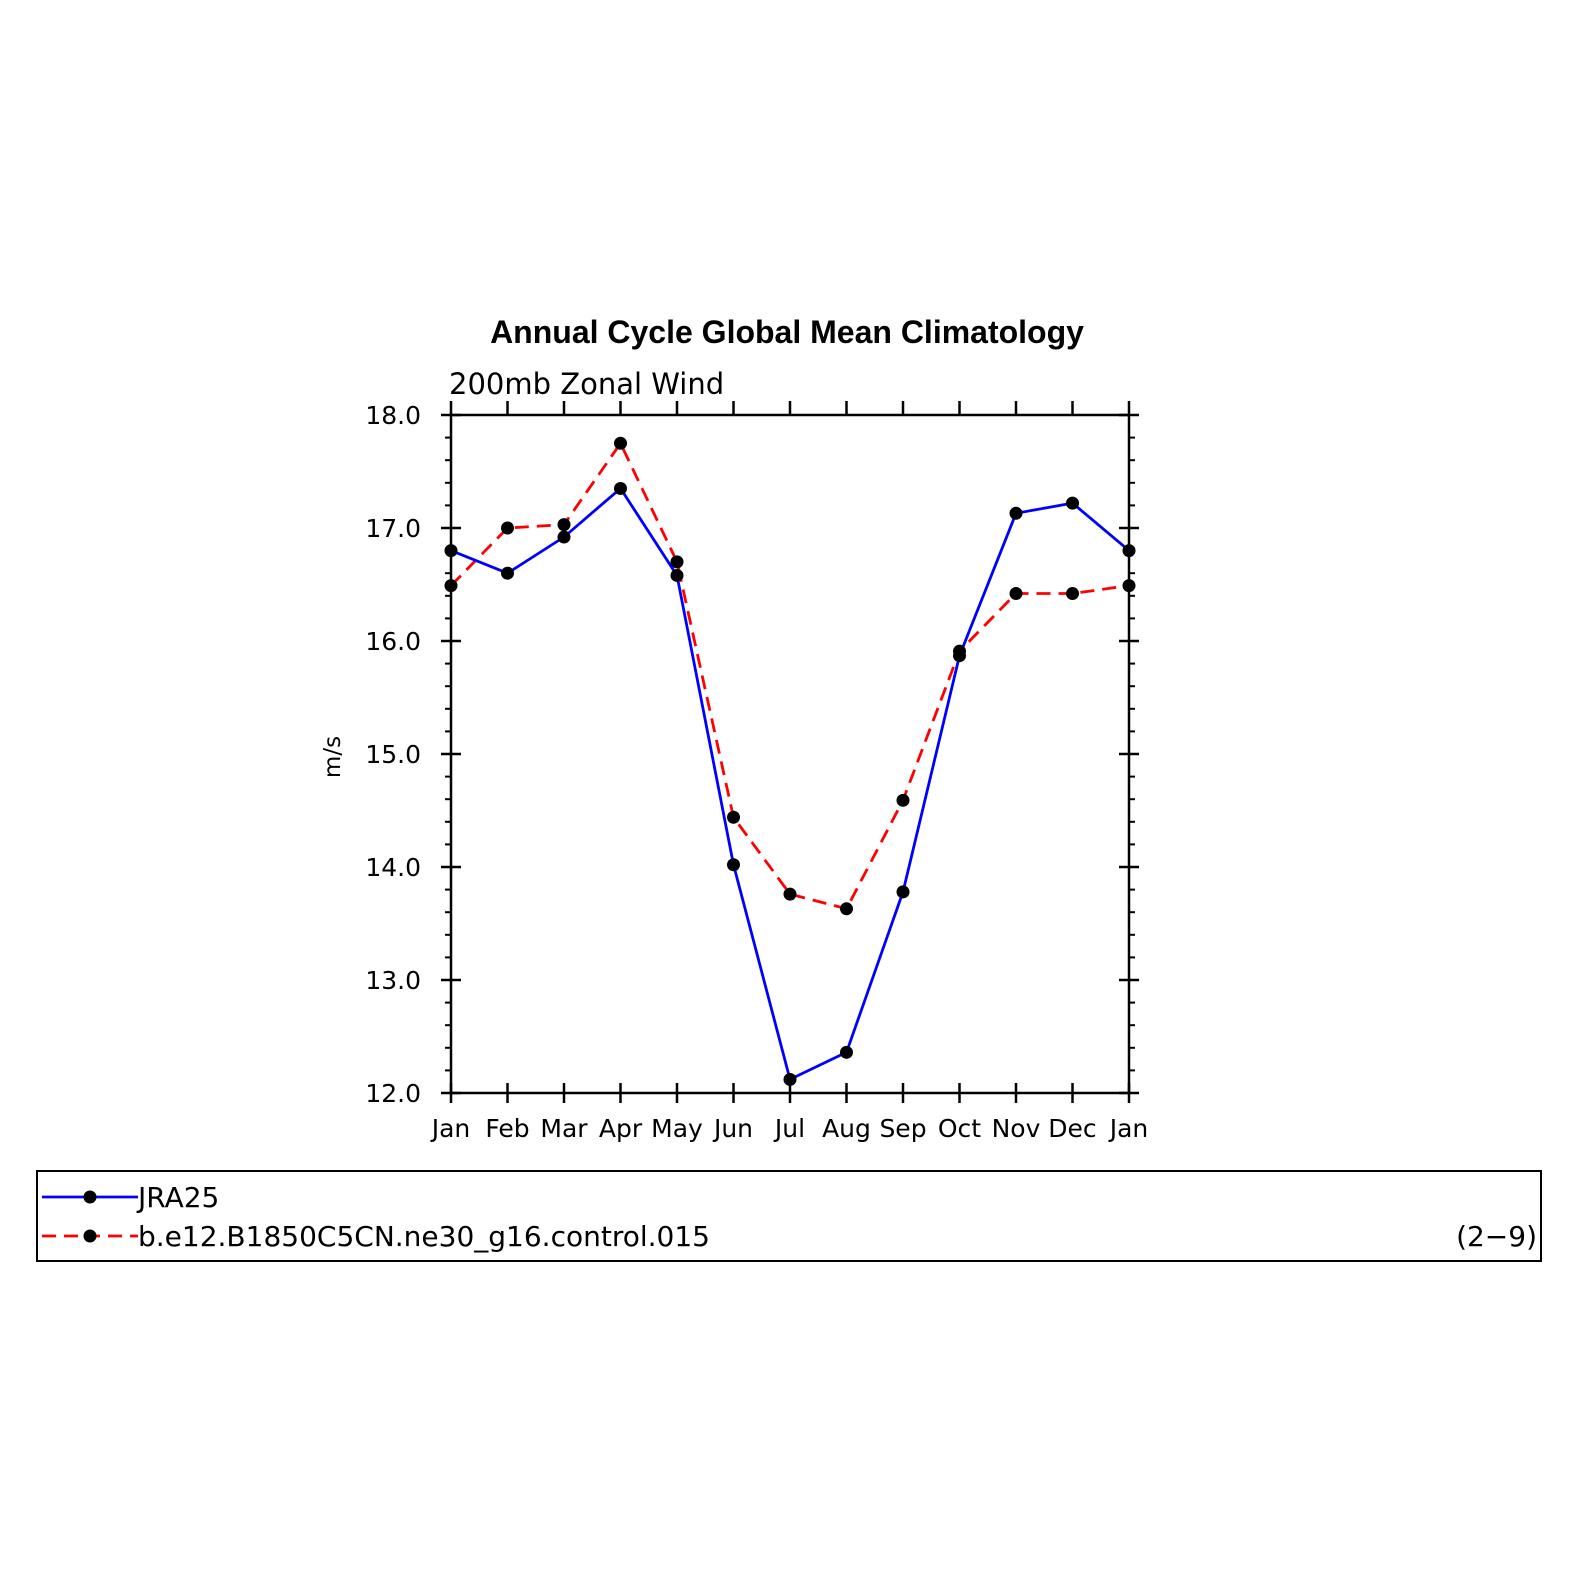  Describe the element at coordinates (424, 1236) in the screenshot. I see `legend-label-model: b.e12.B1850C5CN.ne30_g16.control.015` at that location.